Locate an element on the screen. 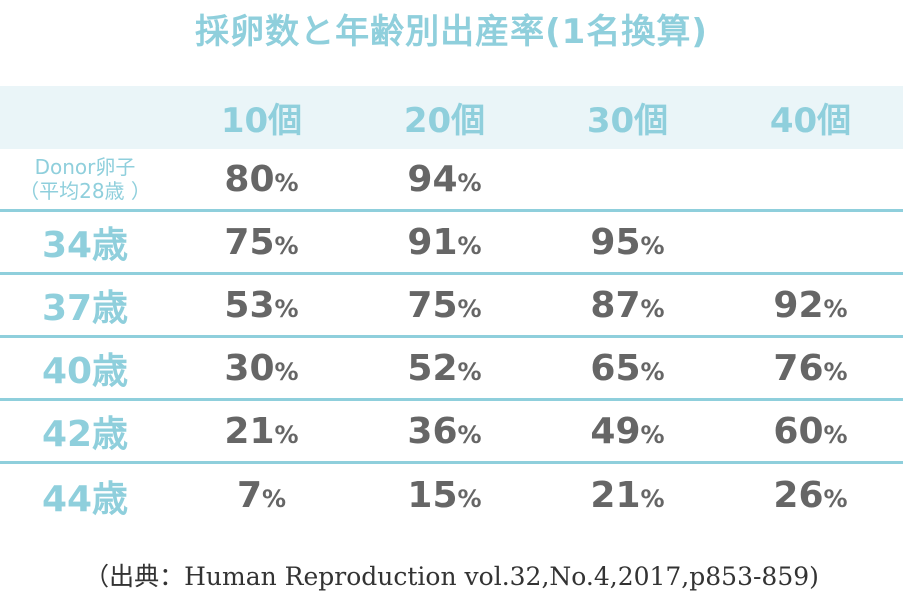 The height and width of the screenshot is (593, 903). birth-rate-value: 15% is located at coordinates (444, 495).